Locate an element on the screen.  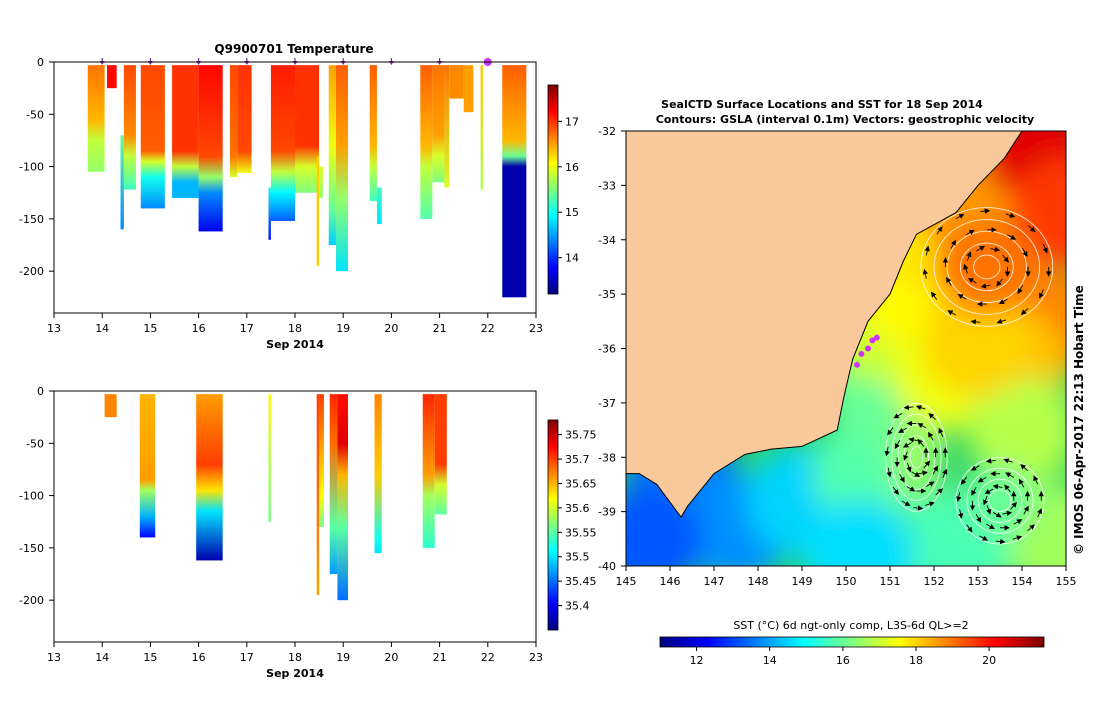
x-tick-label: 16 is located at coordinates (199, 657).